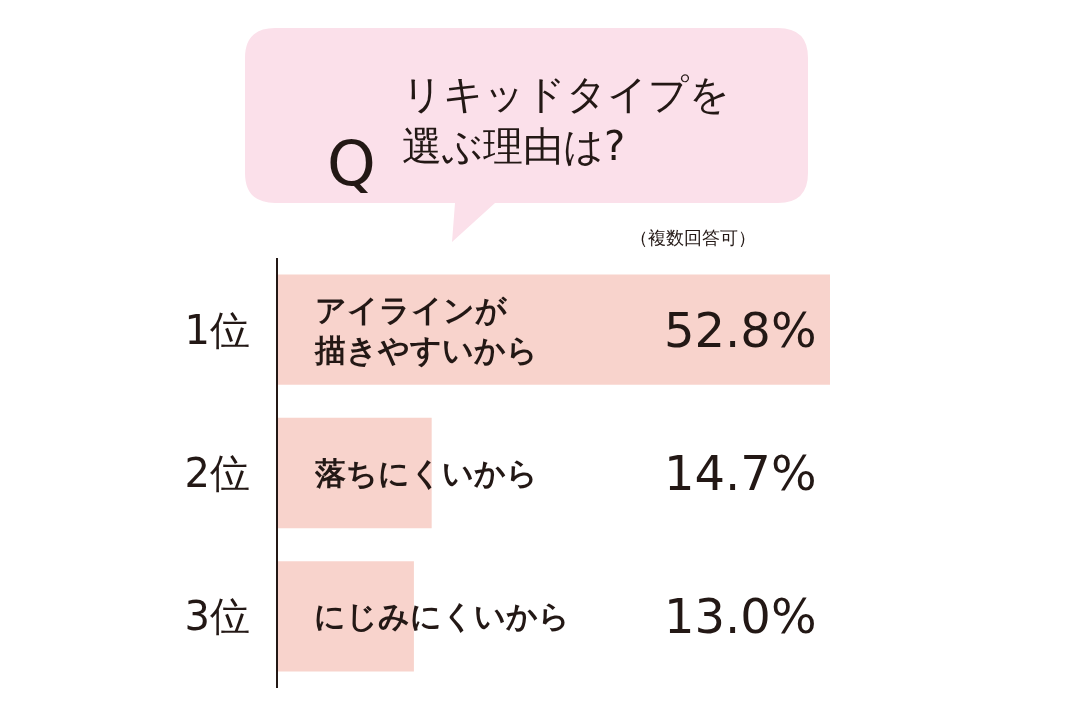 The width and height of the screenshot is (1080, 714). Describe the element at coordinates (351, 163) in the screenshot. I see `text: Q` at that location.